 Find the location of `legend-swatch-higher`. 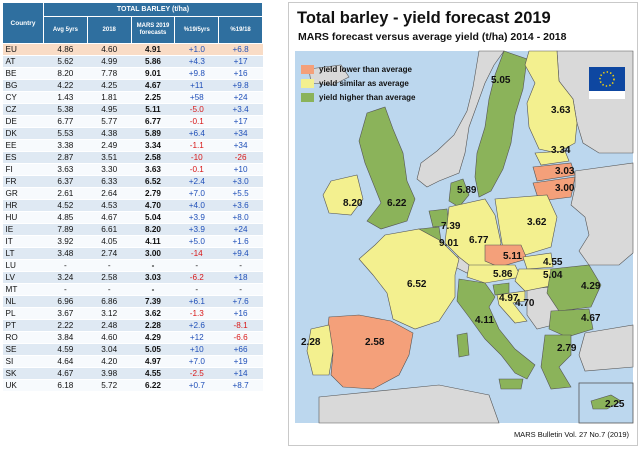

legend-swatch-higher is located at coordinates (307, 97).